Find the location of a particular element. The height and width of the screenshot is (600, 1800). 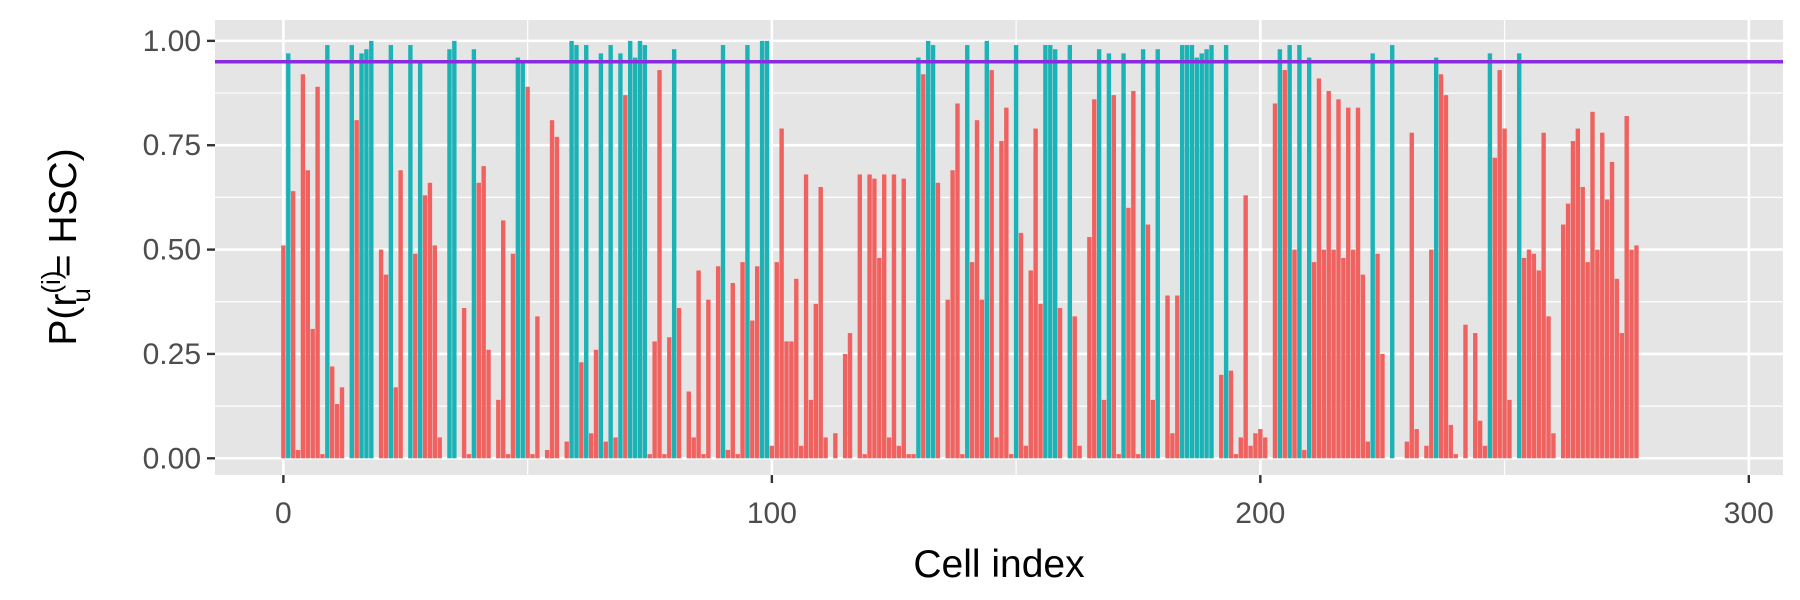

y-axis-title-main: P(r is located at coordinates (63, 320).